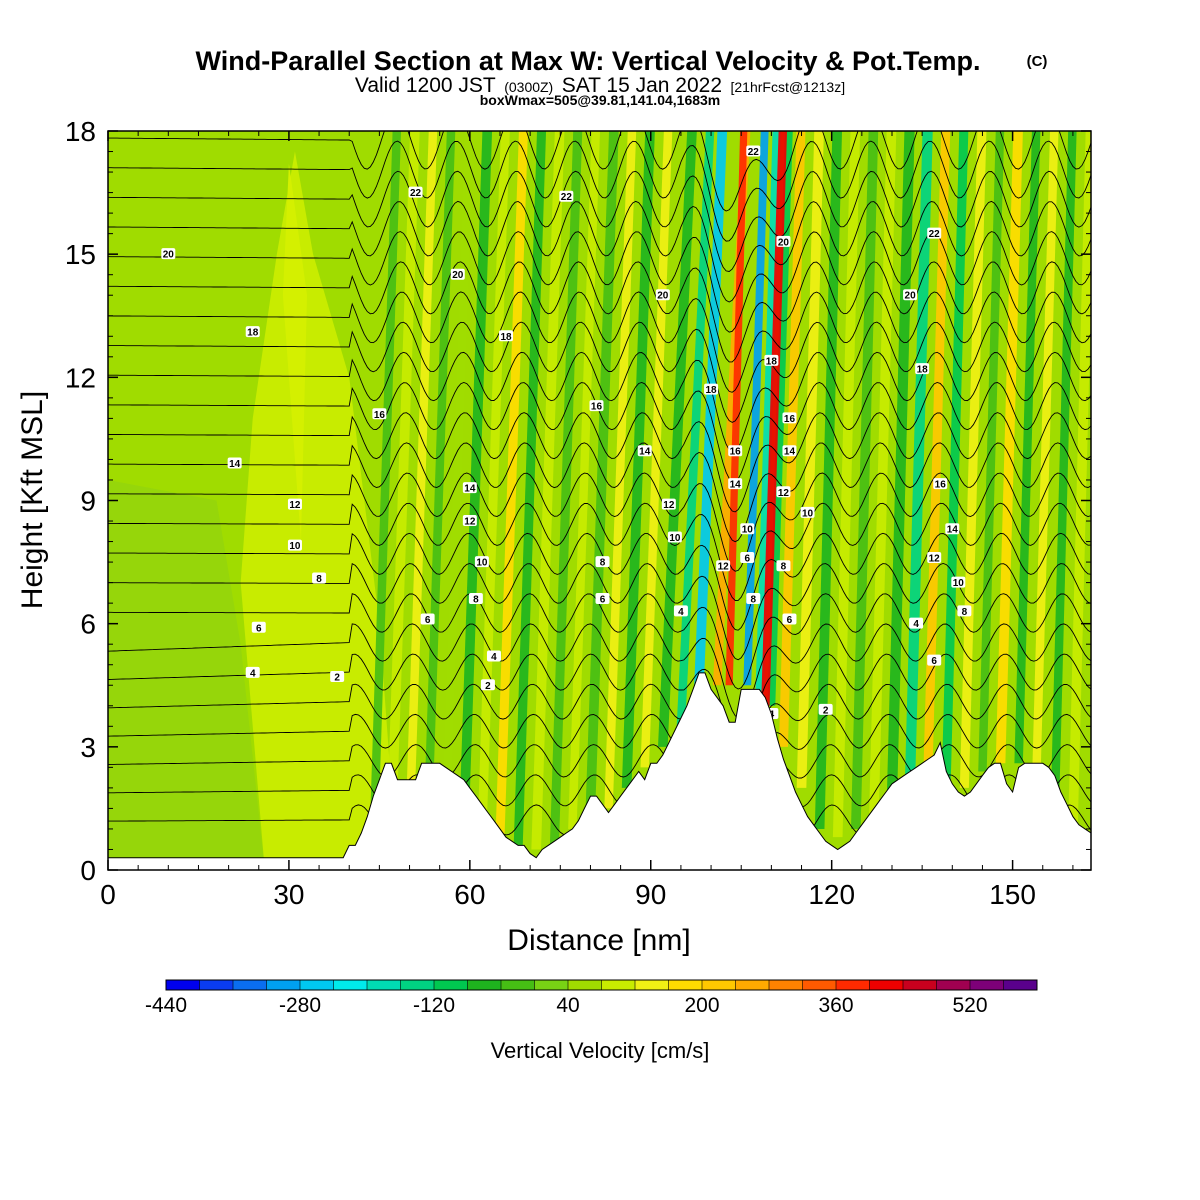 The height and width of the screenshot is (1200, 1200). I want to click on x-axis-label: Distance [nm], so click(598, 940).